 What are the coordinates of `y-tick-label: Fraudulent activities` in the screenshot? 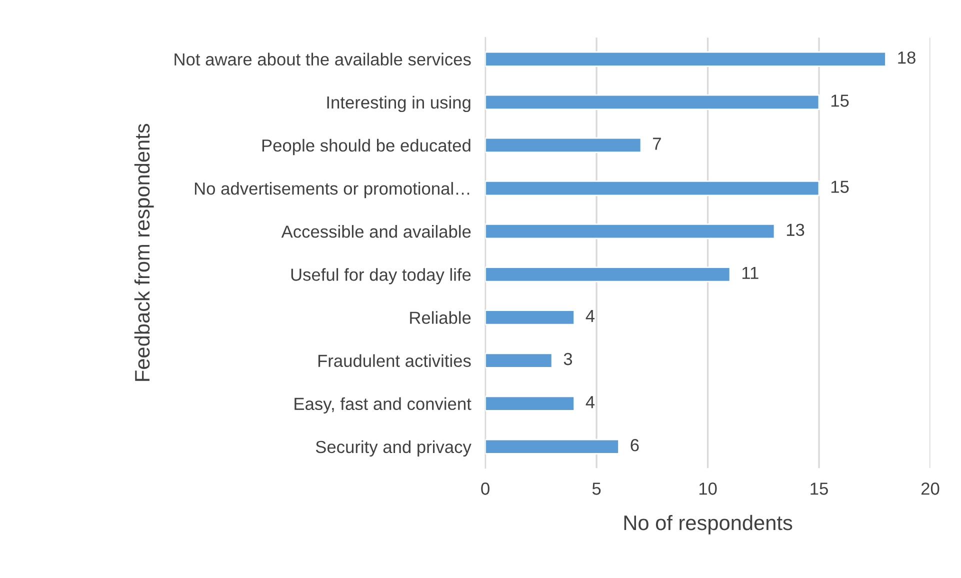 It's located at (394, 360).